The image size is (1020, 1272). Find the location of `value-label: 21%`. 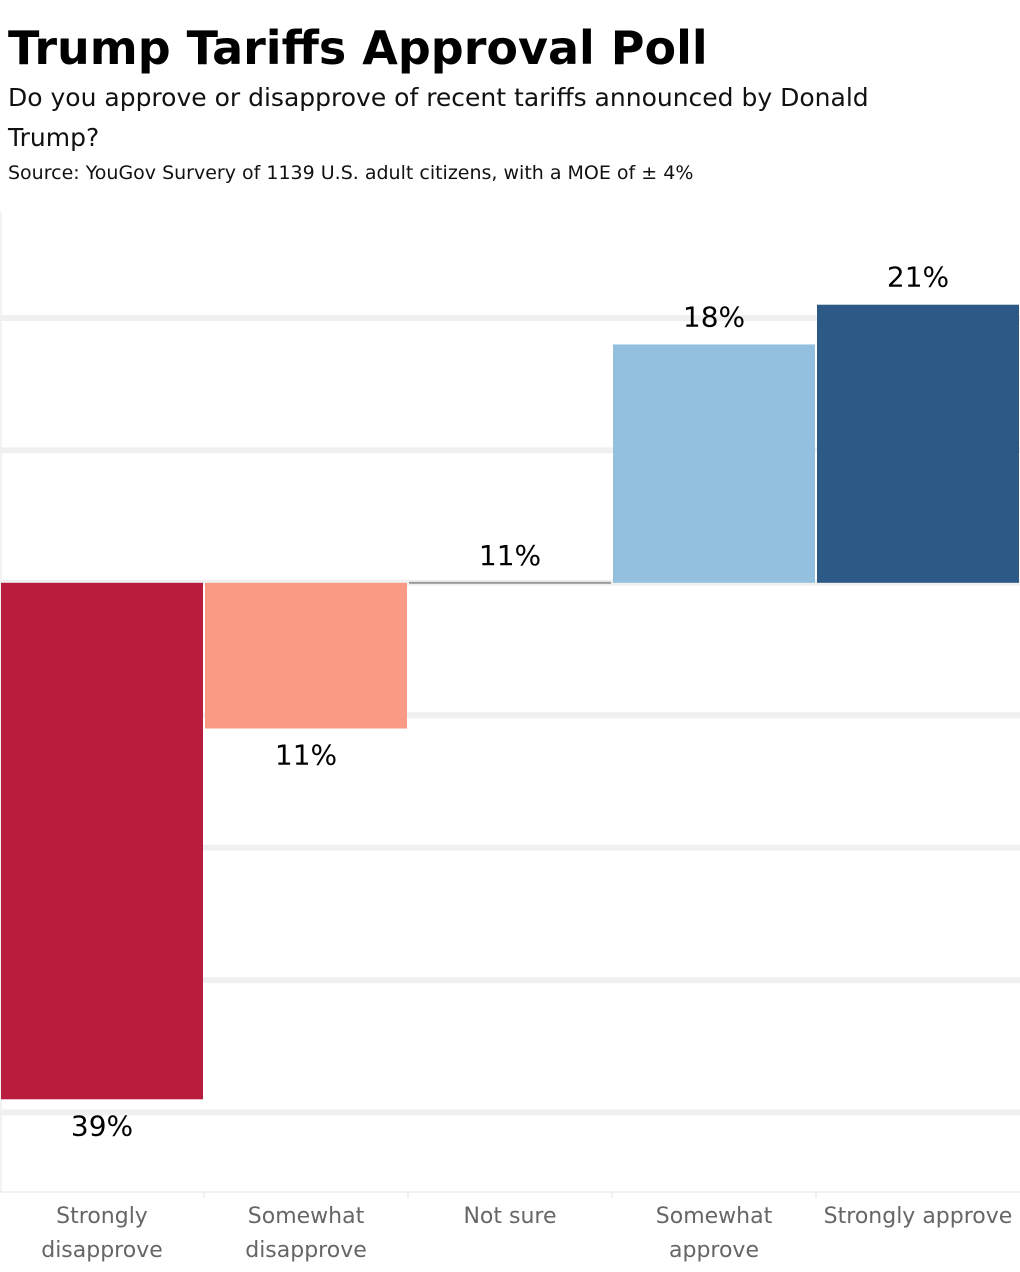

value-label: 21% is located at coordinates (918, 277).